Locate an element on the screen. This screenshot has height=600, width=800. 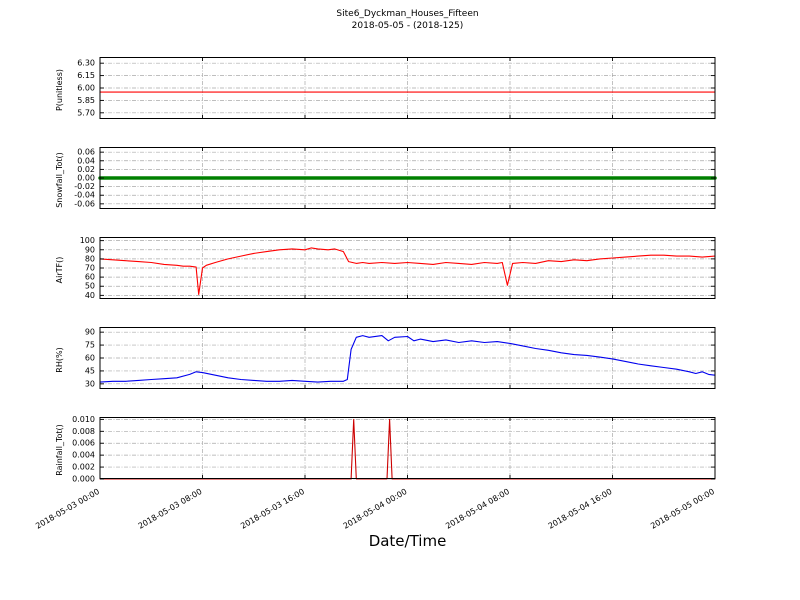
y-tick-label: 0.006 is located at coordinates (83, 443).